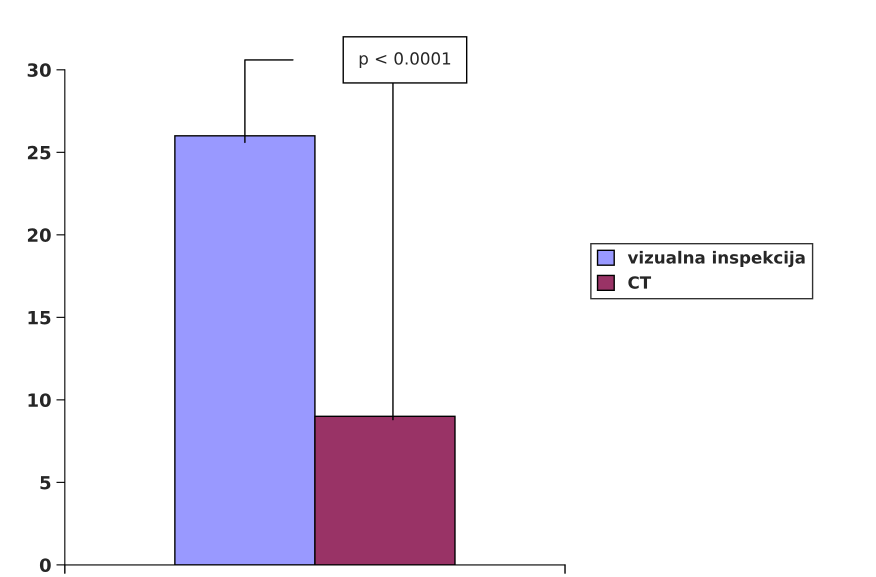  What do you see at coordinates (39, 153) in the screenshot?
I see `y-tick-label: 25` at bounding box center [39, 153].